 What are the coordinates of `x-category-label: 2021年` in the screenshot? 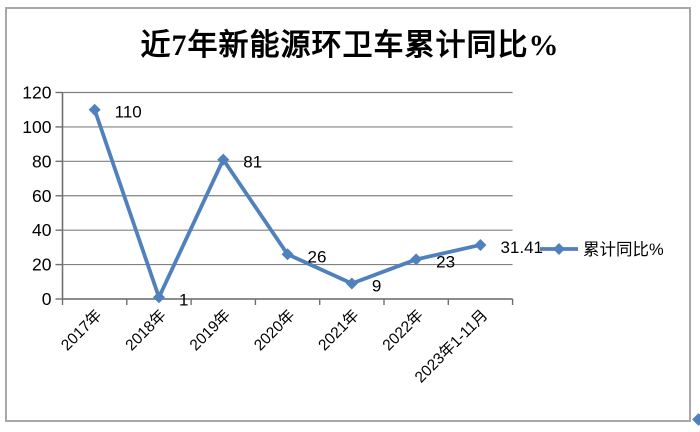 It's located at (339, 330).